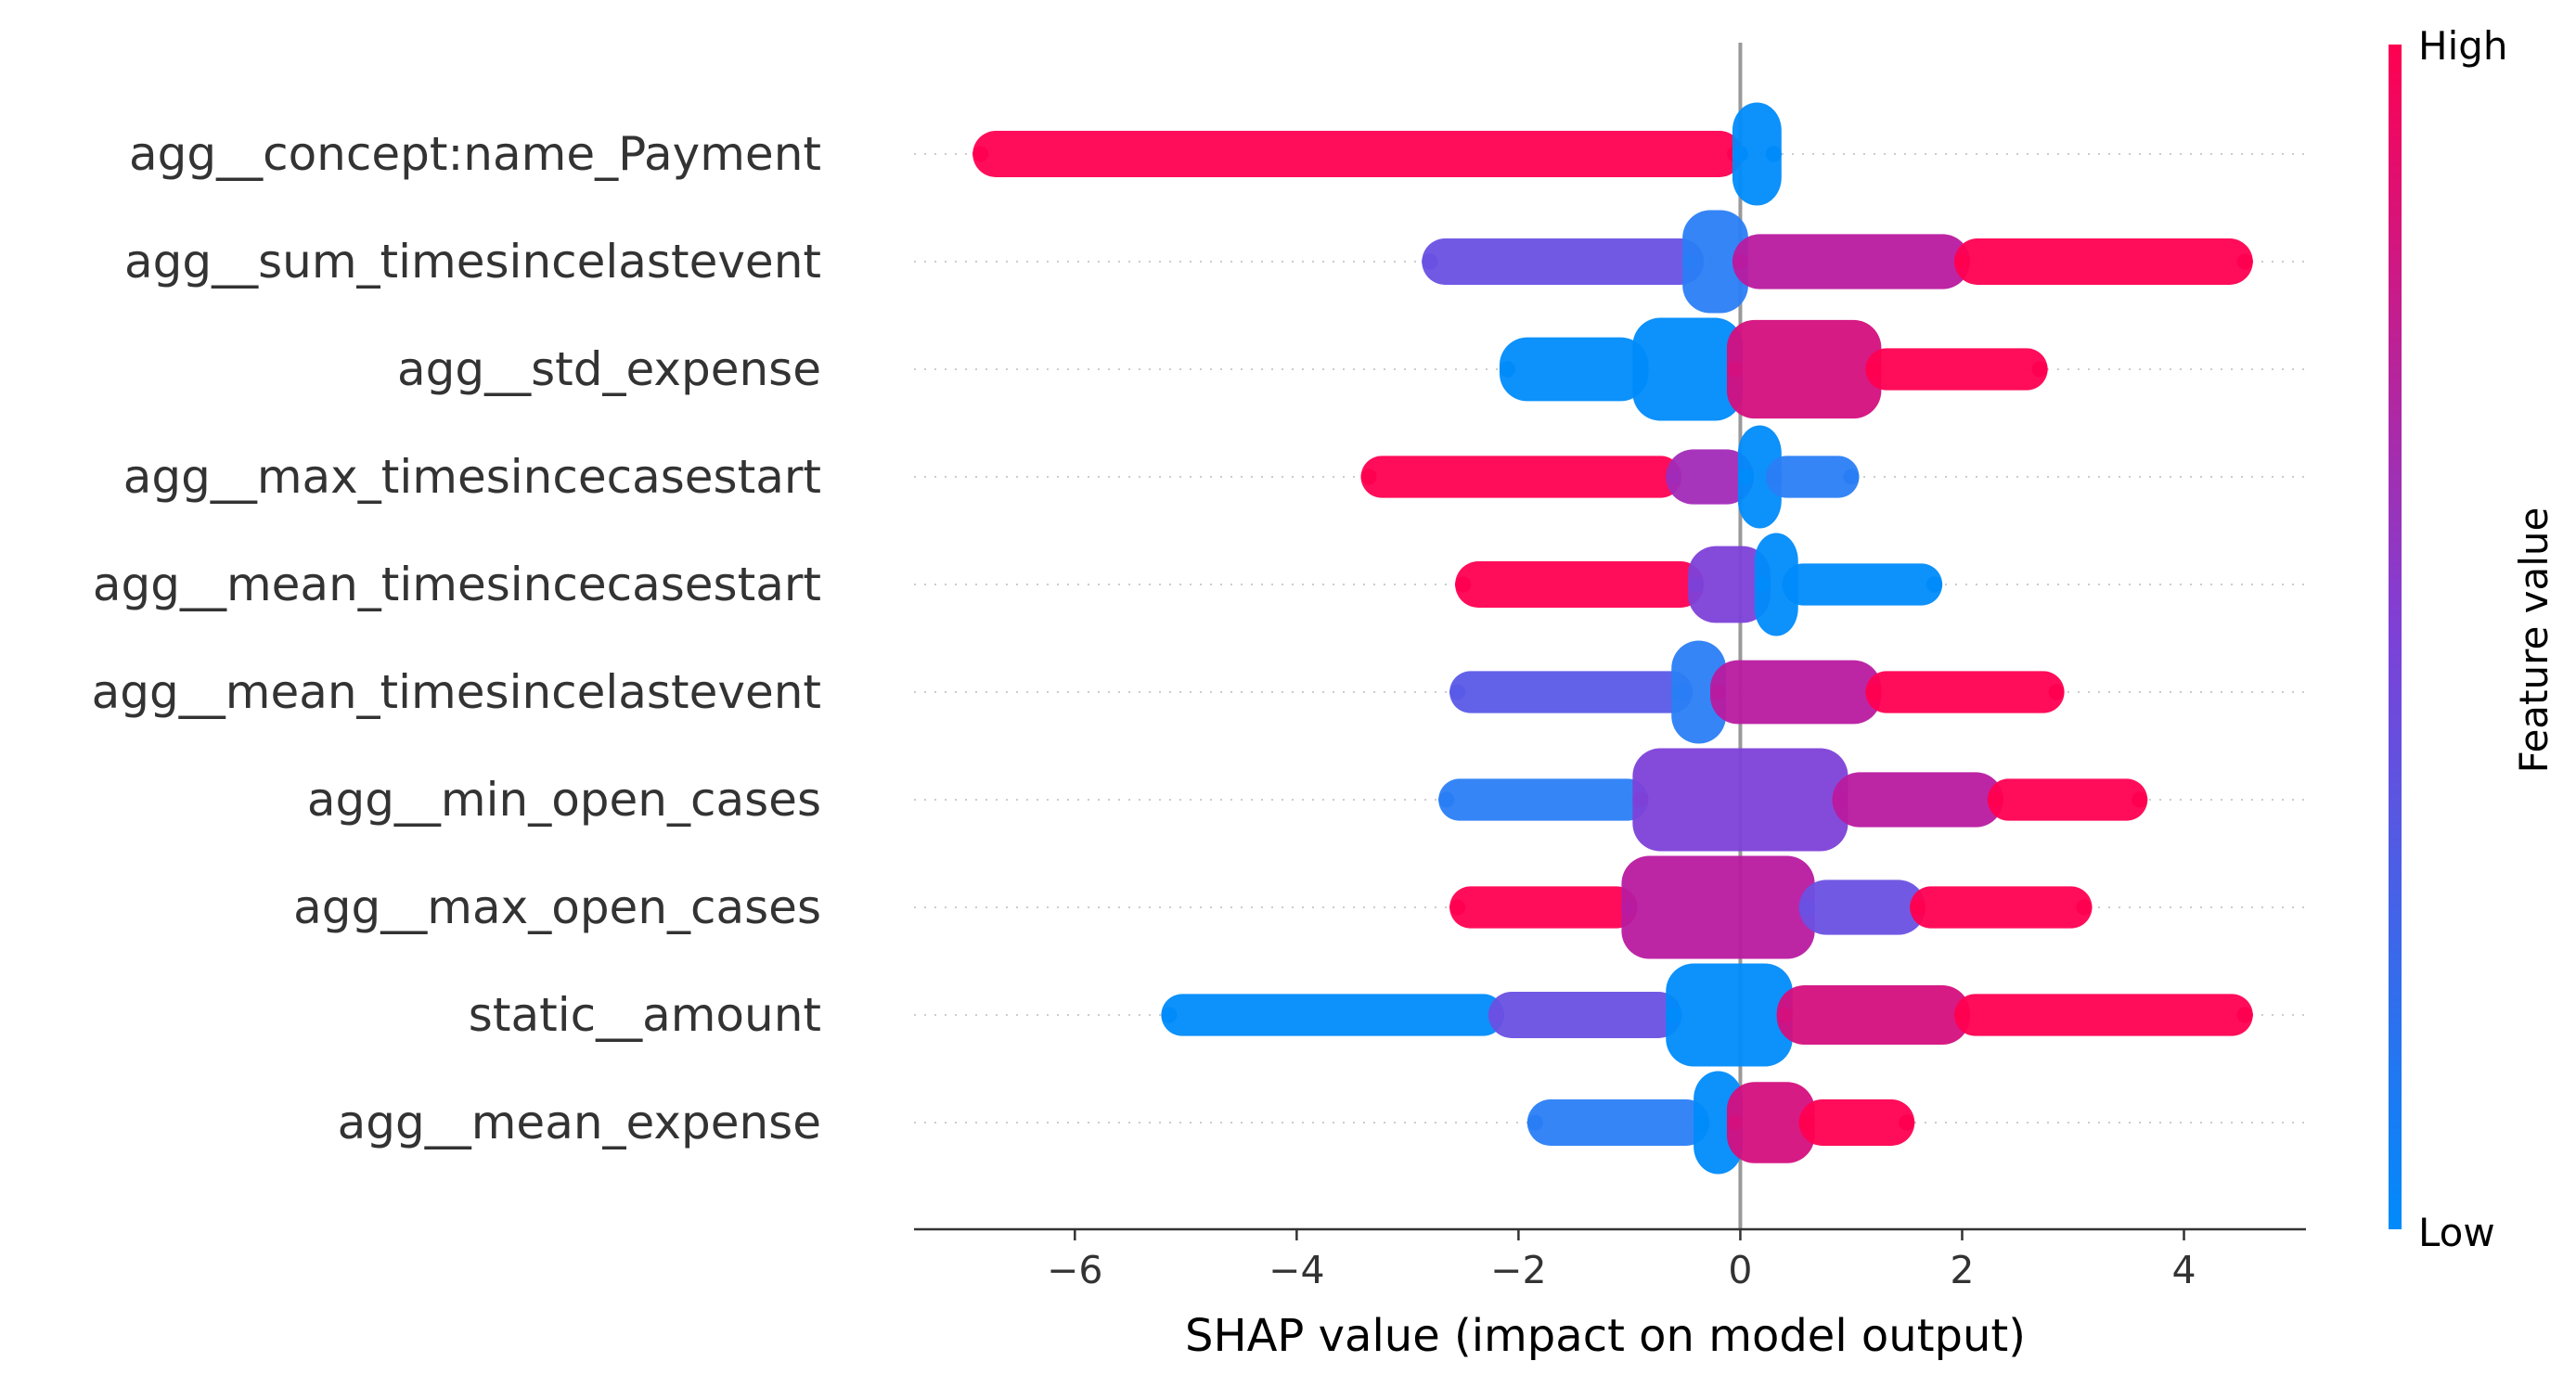  I want to click on feature-label: agg__max_open_cases, so click(557, 907).